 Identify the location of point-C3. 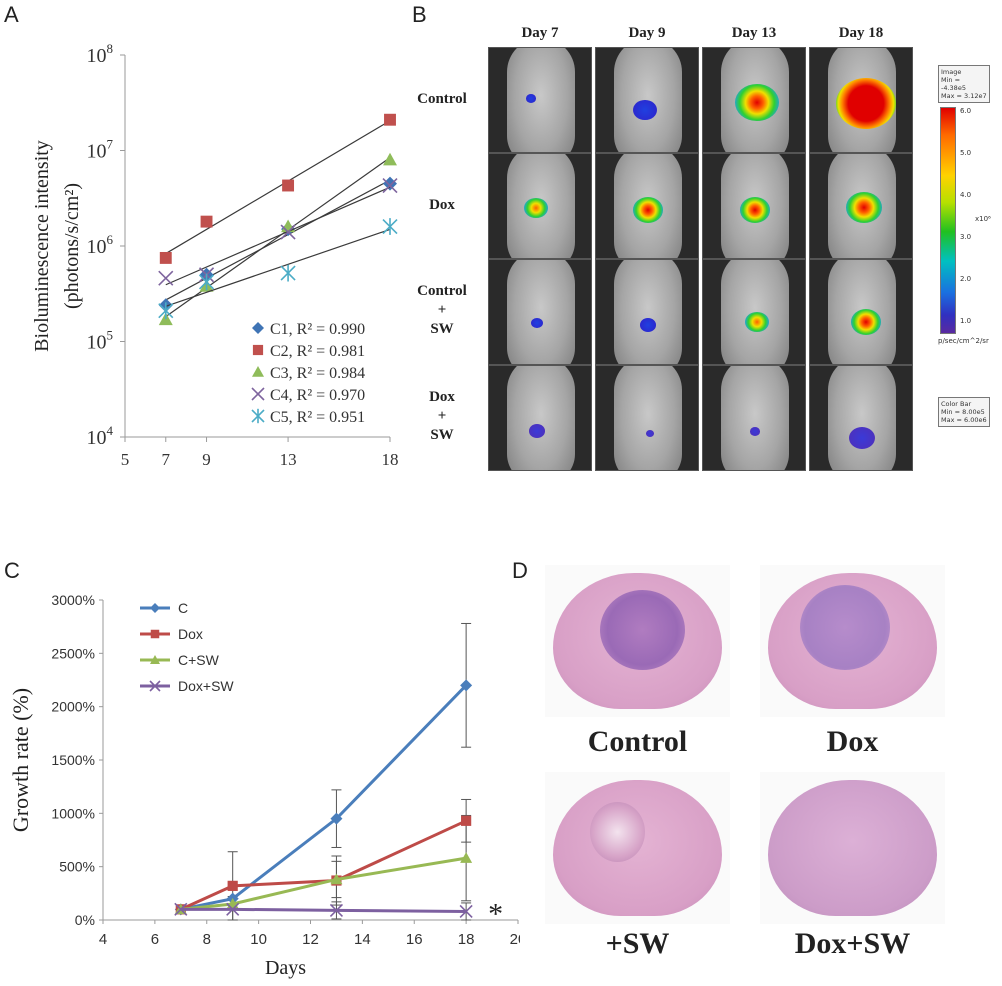
(390, 159).